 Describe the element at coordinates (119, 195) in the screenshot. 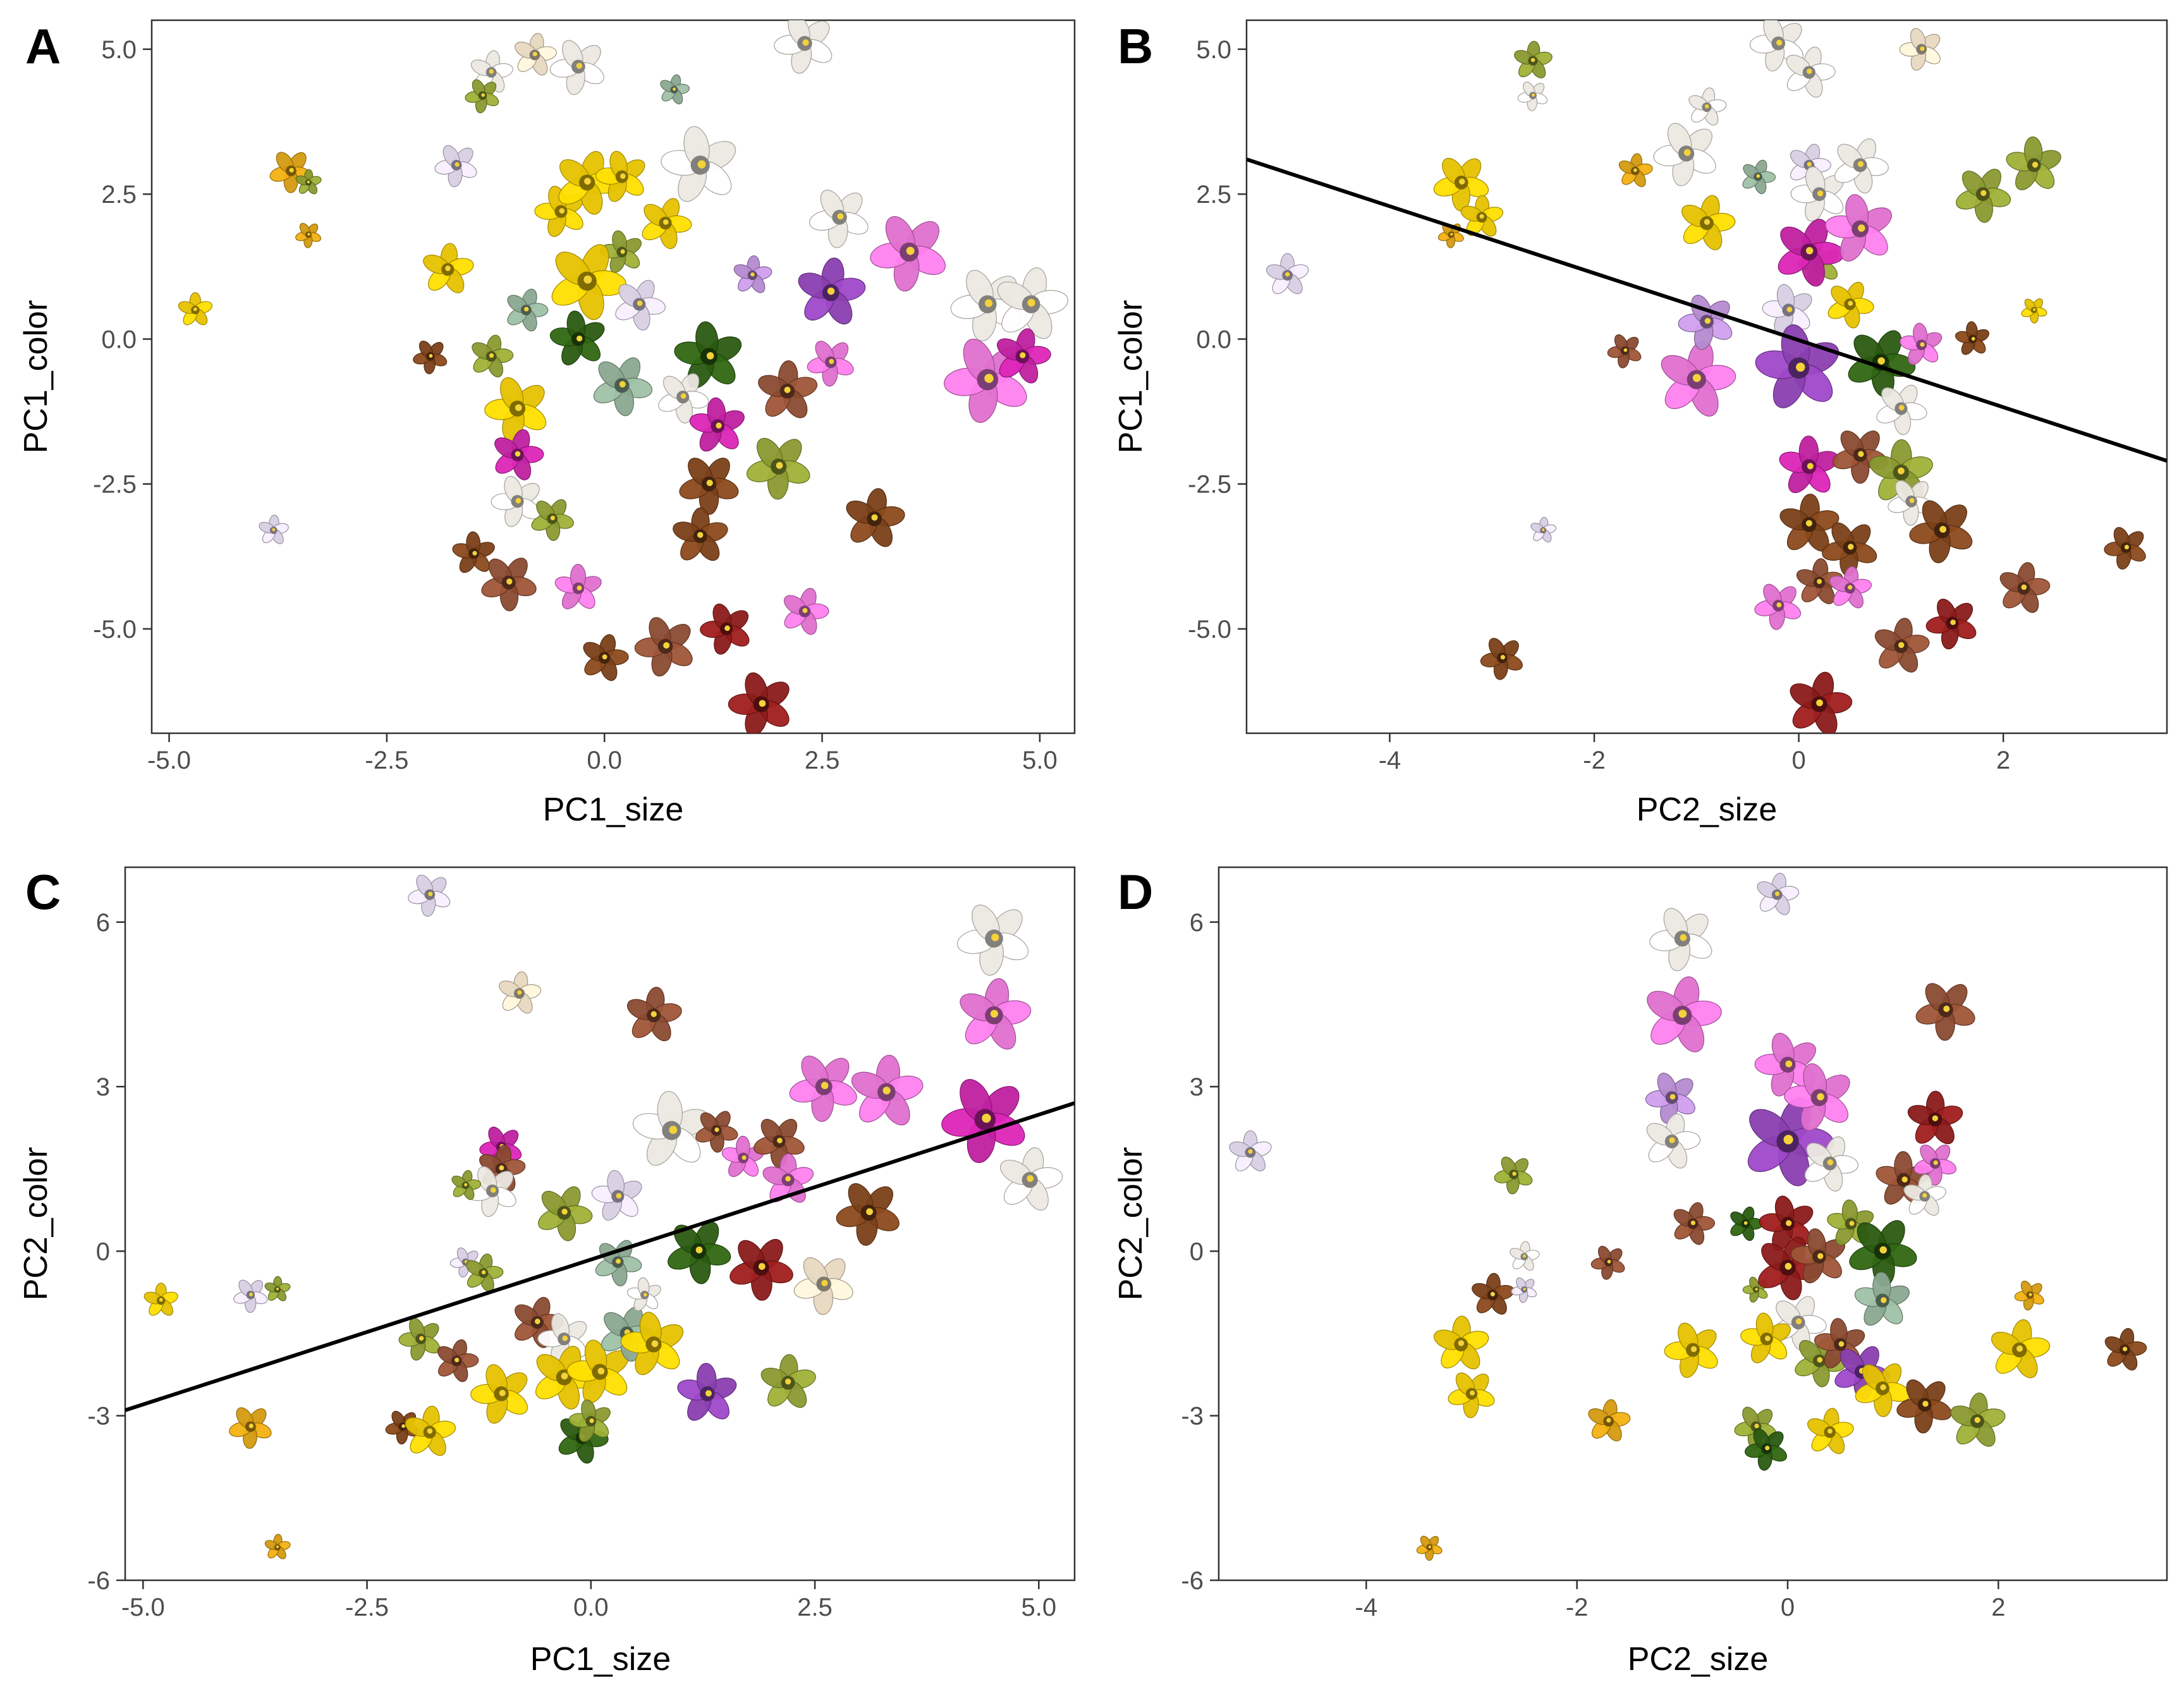

I see `y-tick-label: 2.5` at that location.